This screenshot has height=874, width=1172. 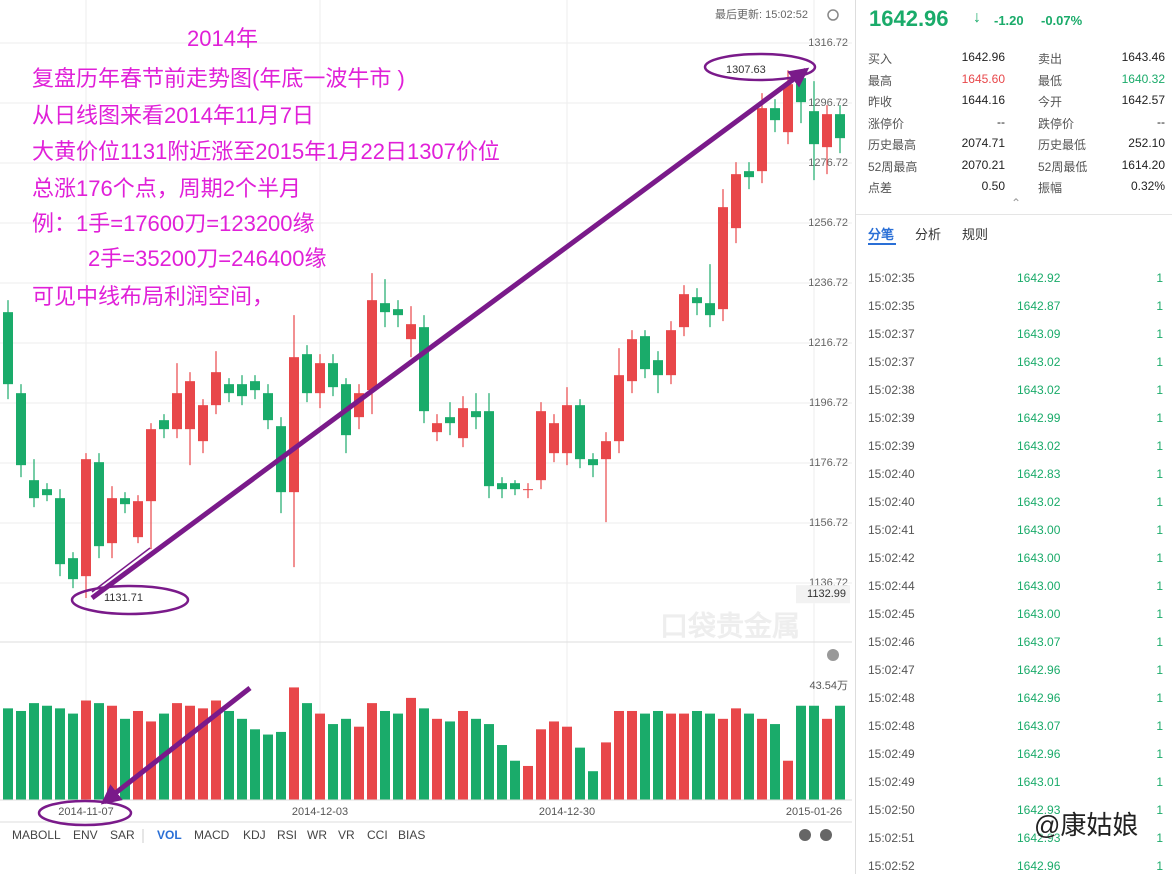 What do you see at coordinates (1016, 203) in the screenshot?
I see `collapse: ⌃` at bounding box center [1016, 203].